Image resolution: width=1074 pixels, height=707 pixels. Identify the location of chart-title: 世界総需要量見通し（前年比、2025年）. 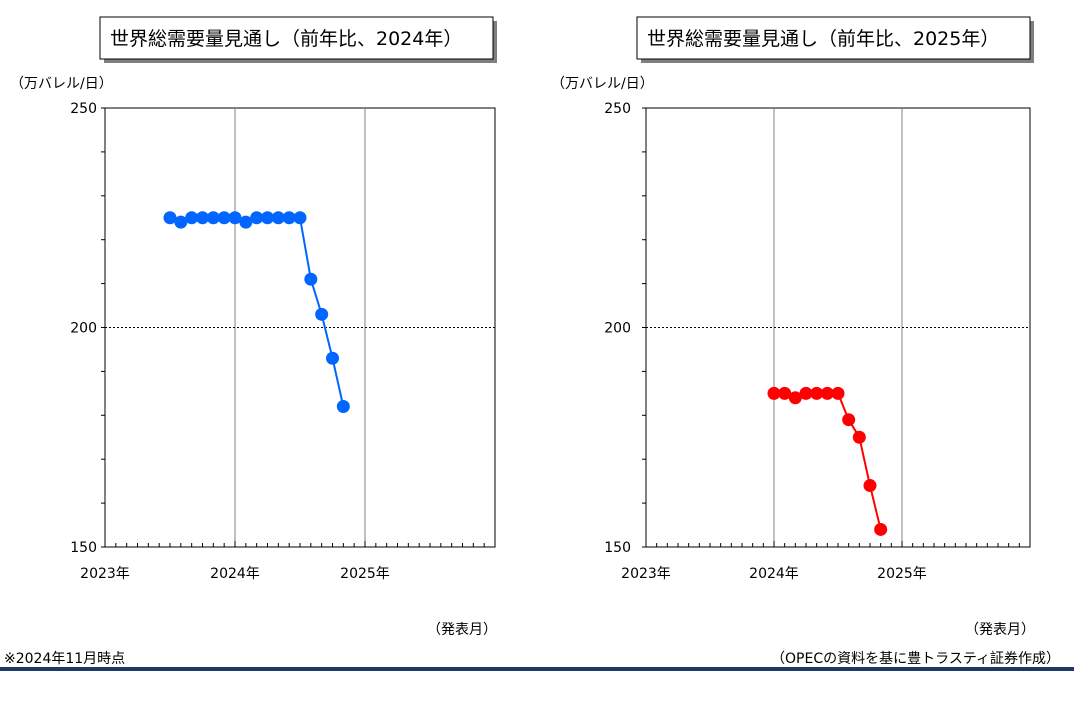
(823, 39).